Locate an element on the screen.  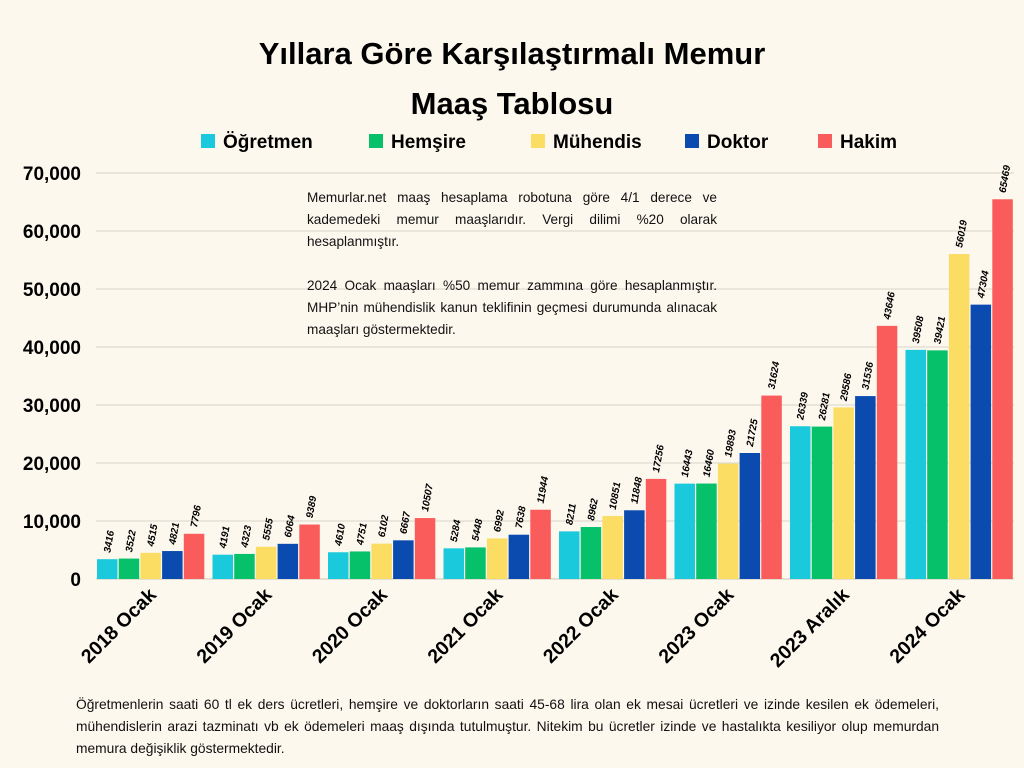
data-label: 3416 is located at coordinates (109, 541).